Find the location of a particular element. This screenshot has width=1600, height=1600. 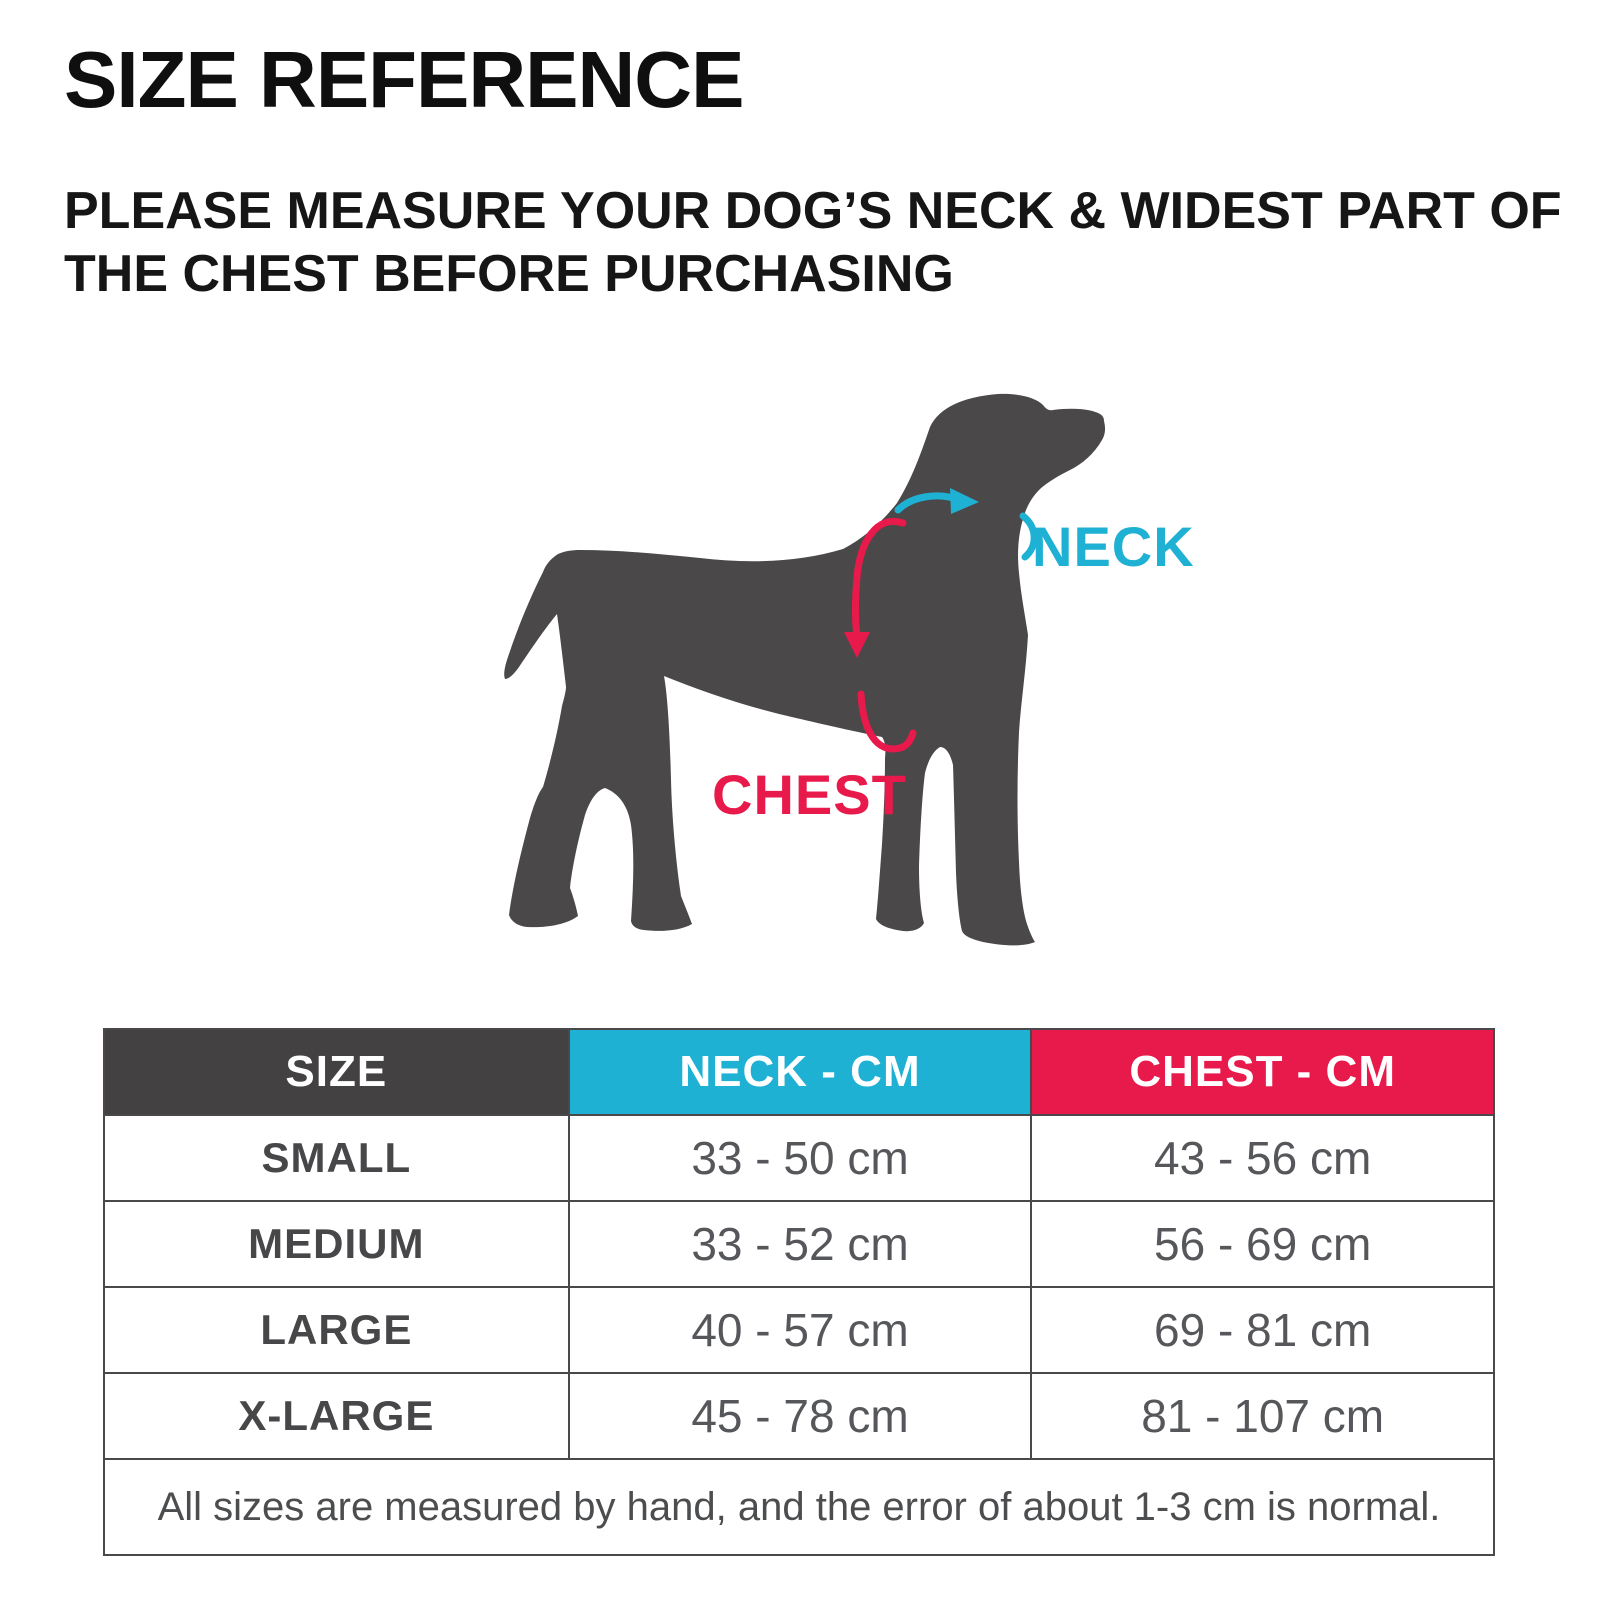

row-large-neck-value: 40 - 57 cm is located at coordinates (799, 1329).